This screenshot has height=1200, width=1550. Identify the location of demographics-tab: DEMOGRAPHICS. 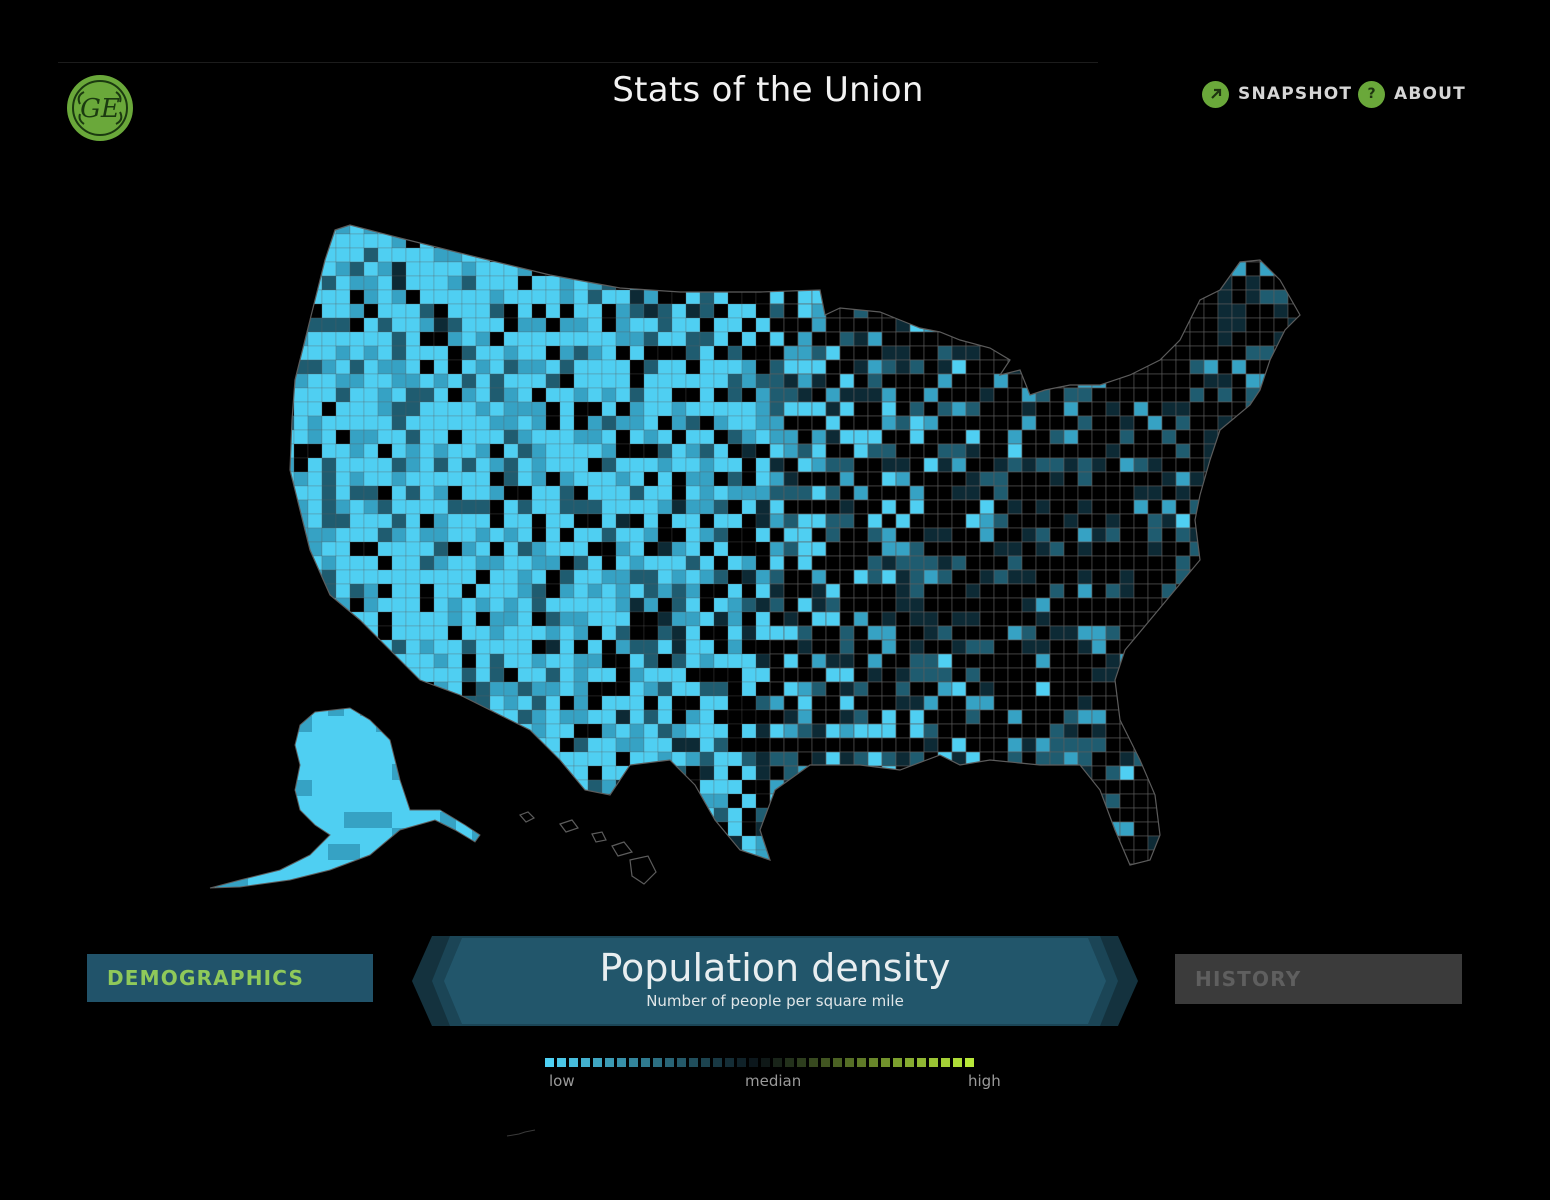
(230, 978).